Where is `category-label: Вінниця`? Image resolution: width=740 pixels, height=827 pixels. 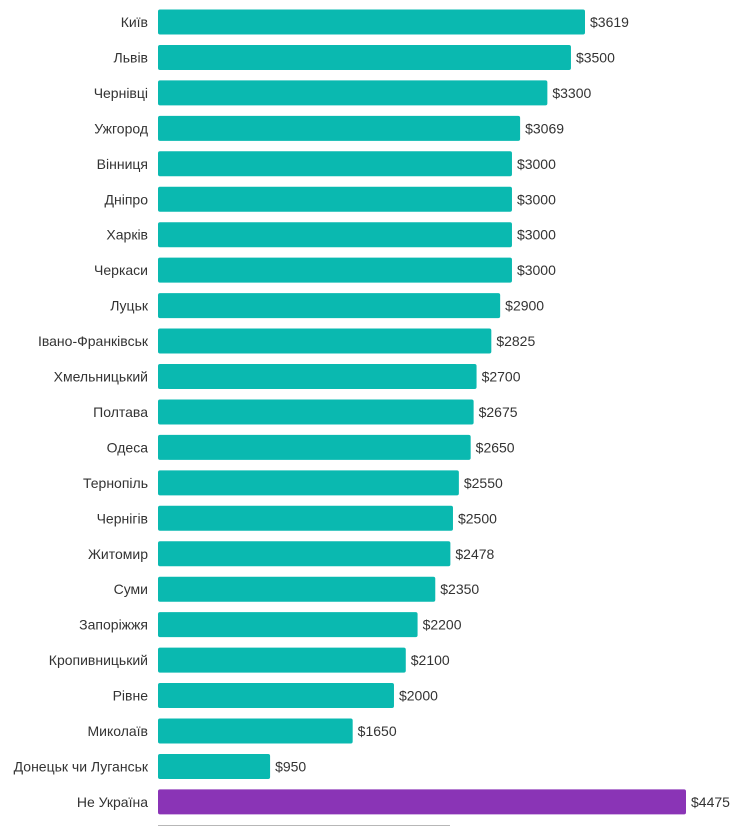 category-label: Вінниця is located at coordinates (122, 164).